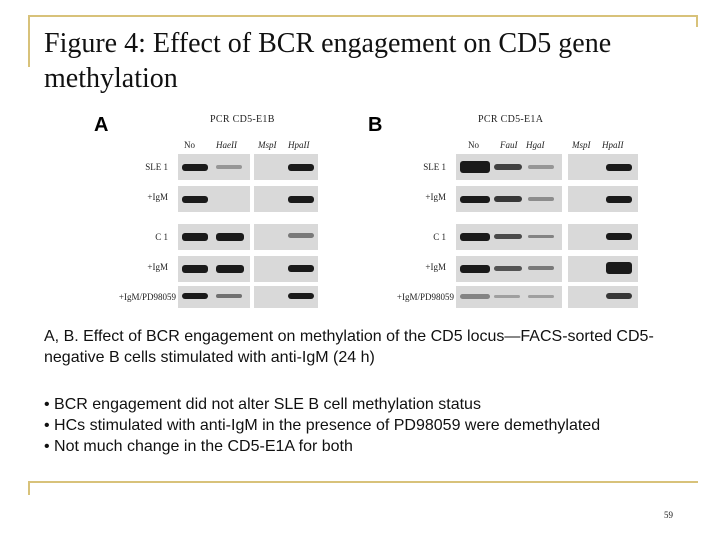 Image resolution: width=720 pixels, height=540 pixels. Describe the element at coordinates (101, 125) in the screenshot. I see `panel-a-letter: A` at that location.